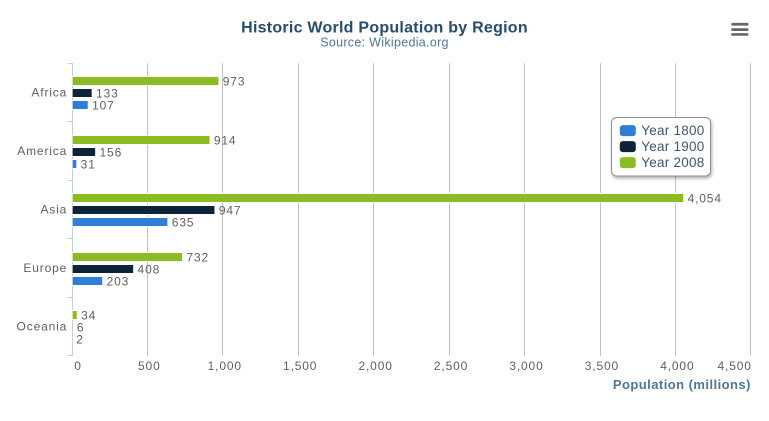  I want to click on svg-text: 2,000, so click(375, 366).